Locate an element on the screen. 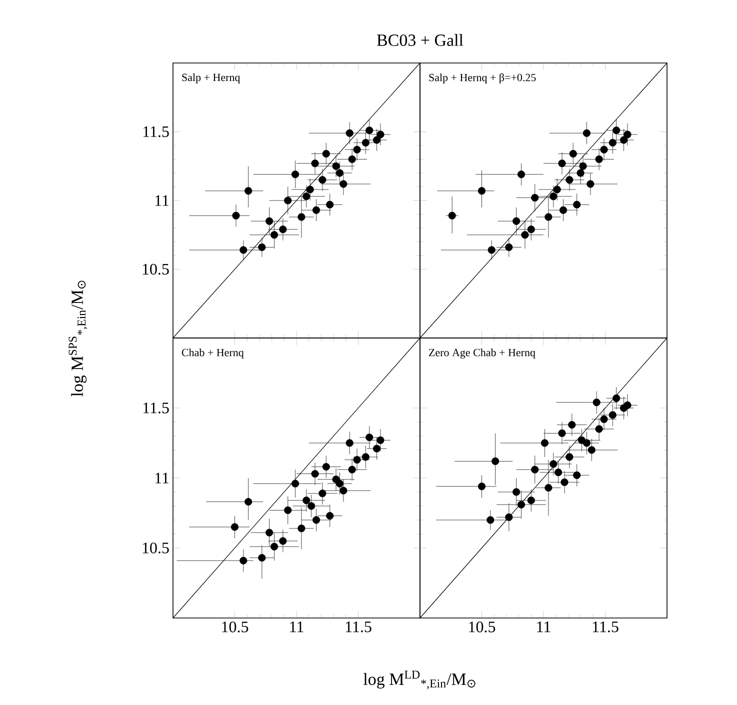 The image size is (737, 705). x-tick-label: 11 is located at coordinates (543, 627).